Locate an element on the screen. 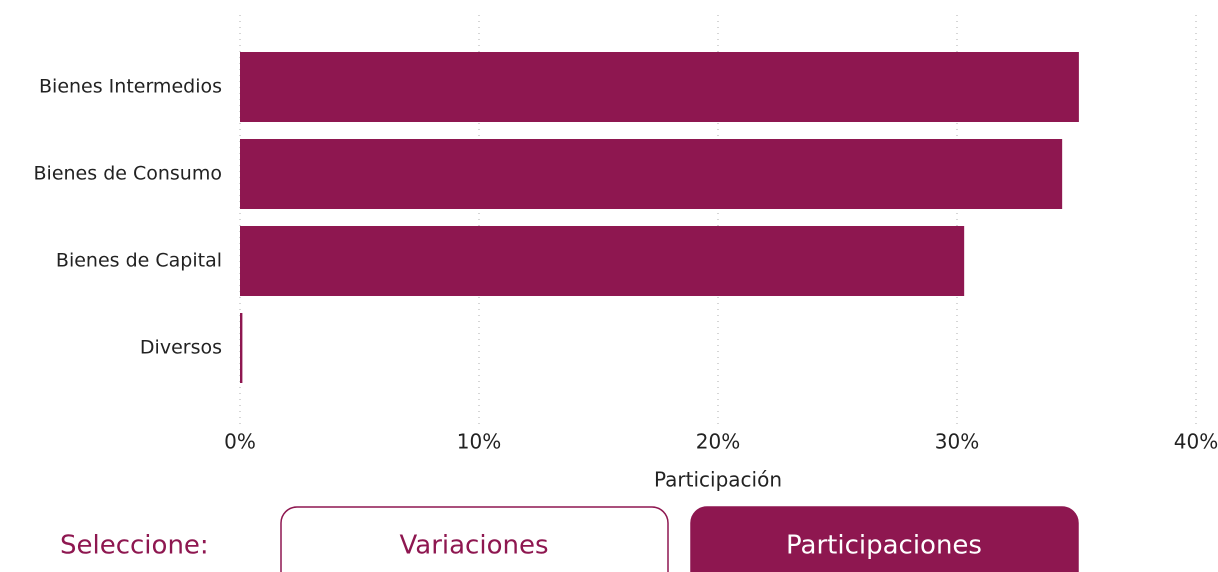 This screenshot has height=572, width=1218. option-label: Participaciones is located at coordinates (884, 546).